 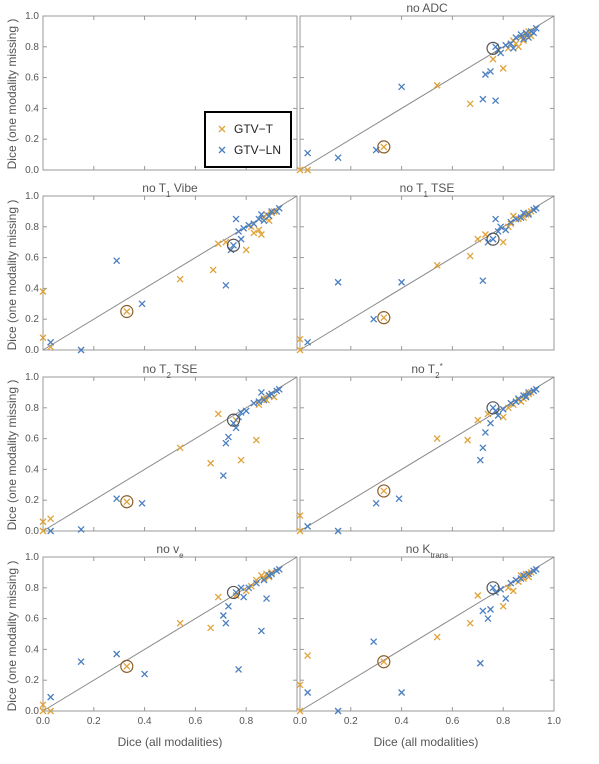 I want to click on panel-4: no T1 TSE, so click(x=425, y=267).